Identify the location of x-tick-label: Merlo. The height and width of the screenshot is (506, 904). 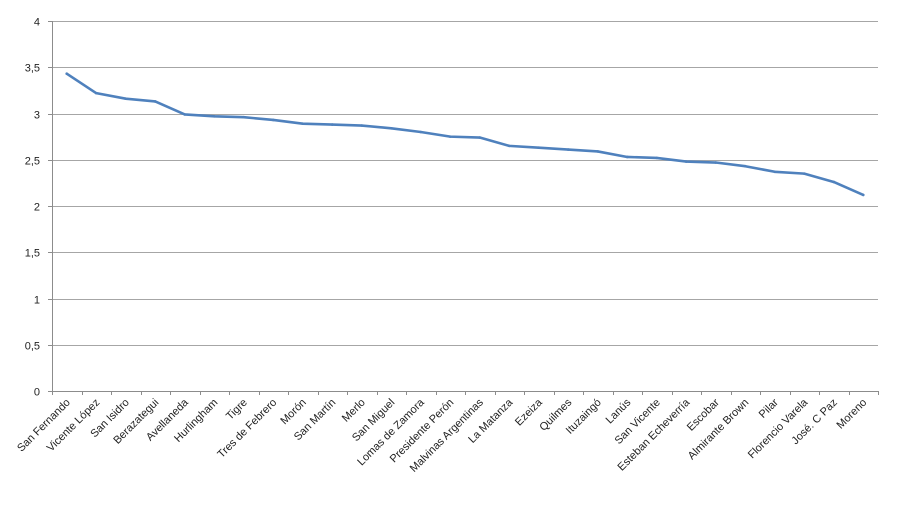
(354, 411).